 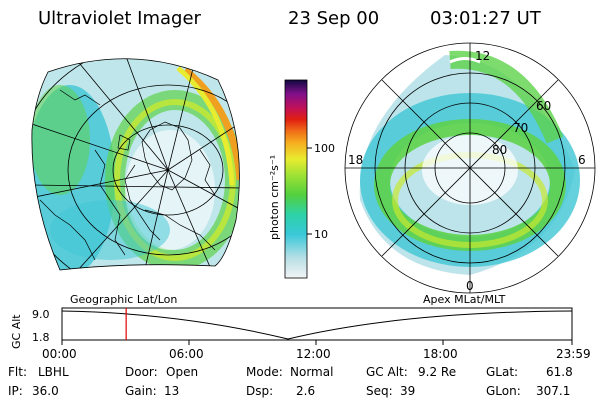 I want to click on title: Ultraviolet Imager, so click(x=120, y=18).